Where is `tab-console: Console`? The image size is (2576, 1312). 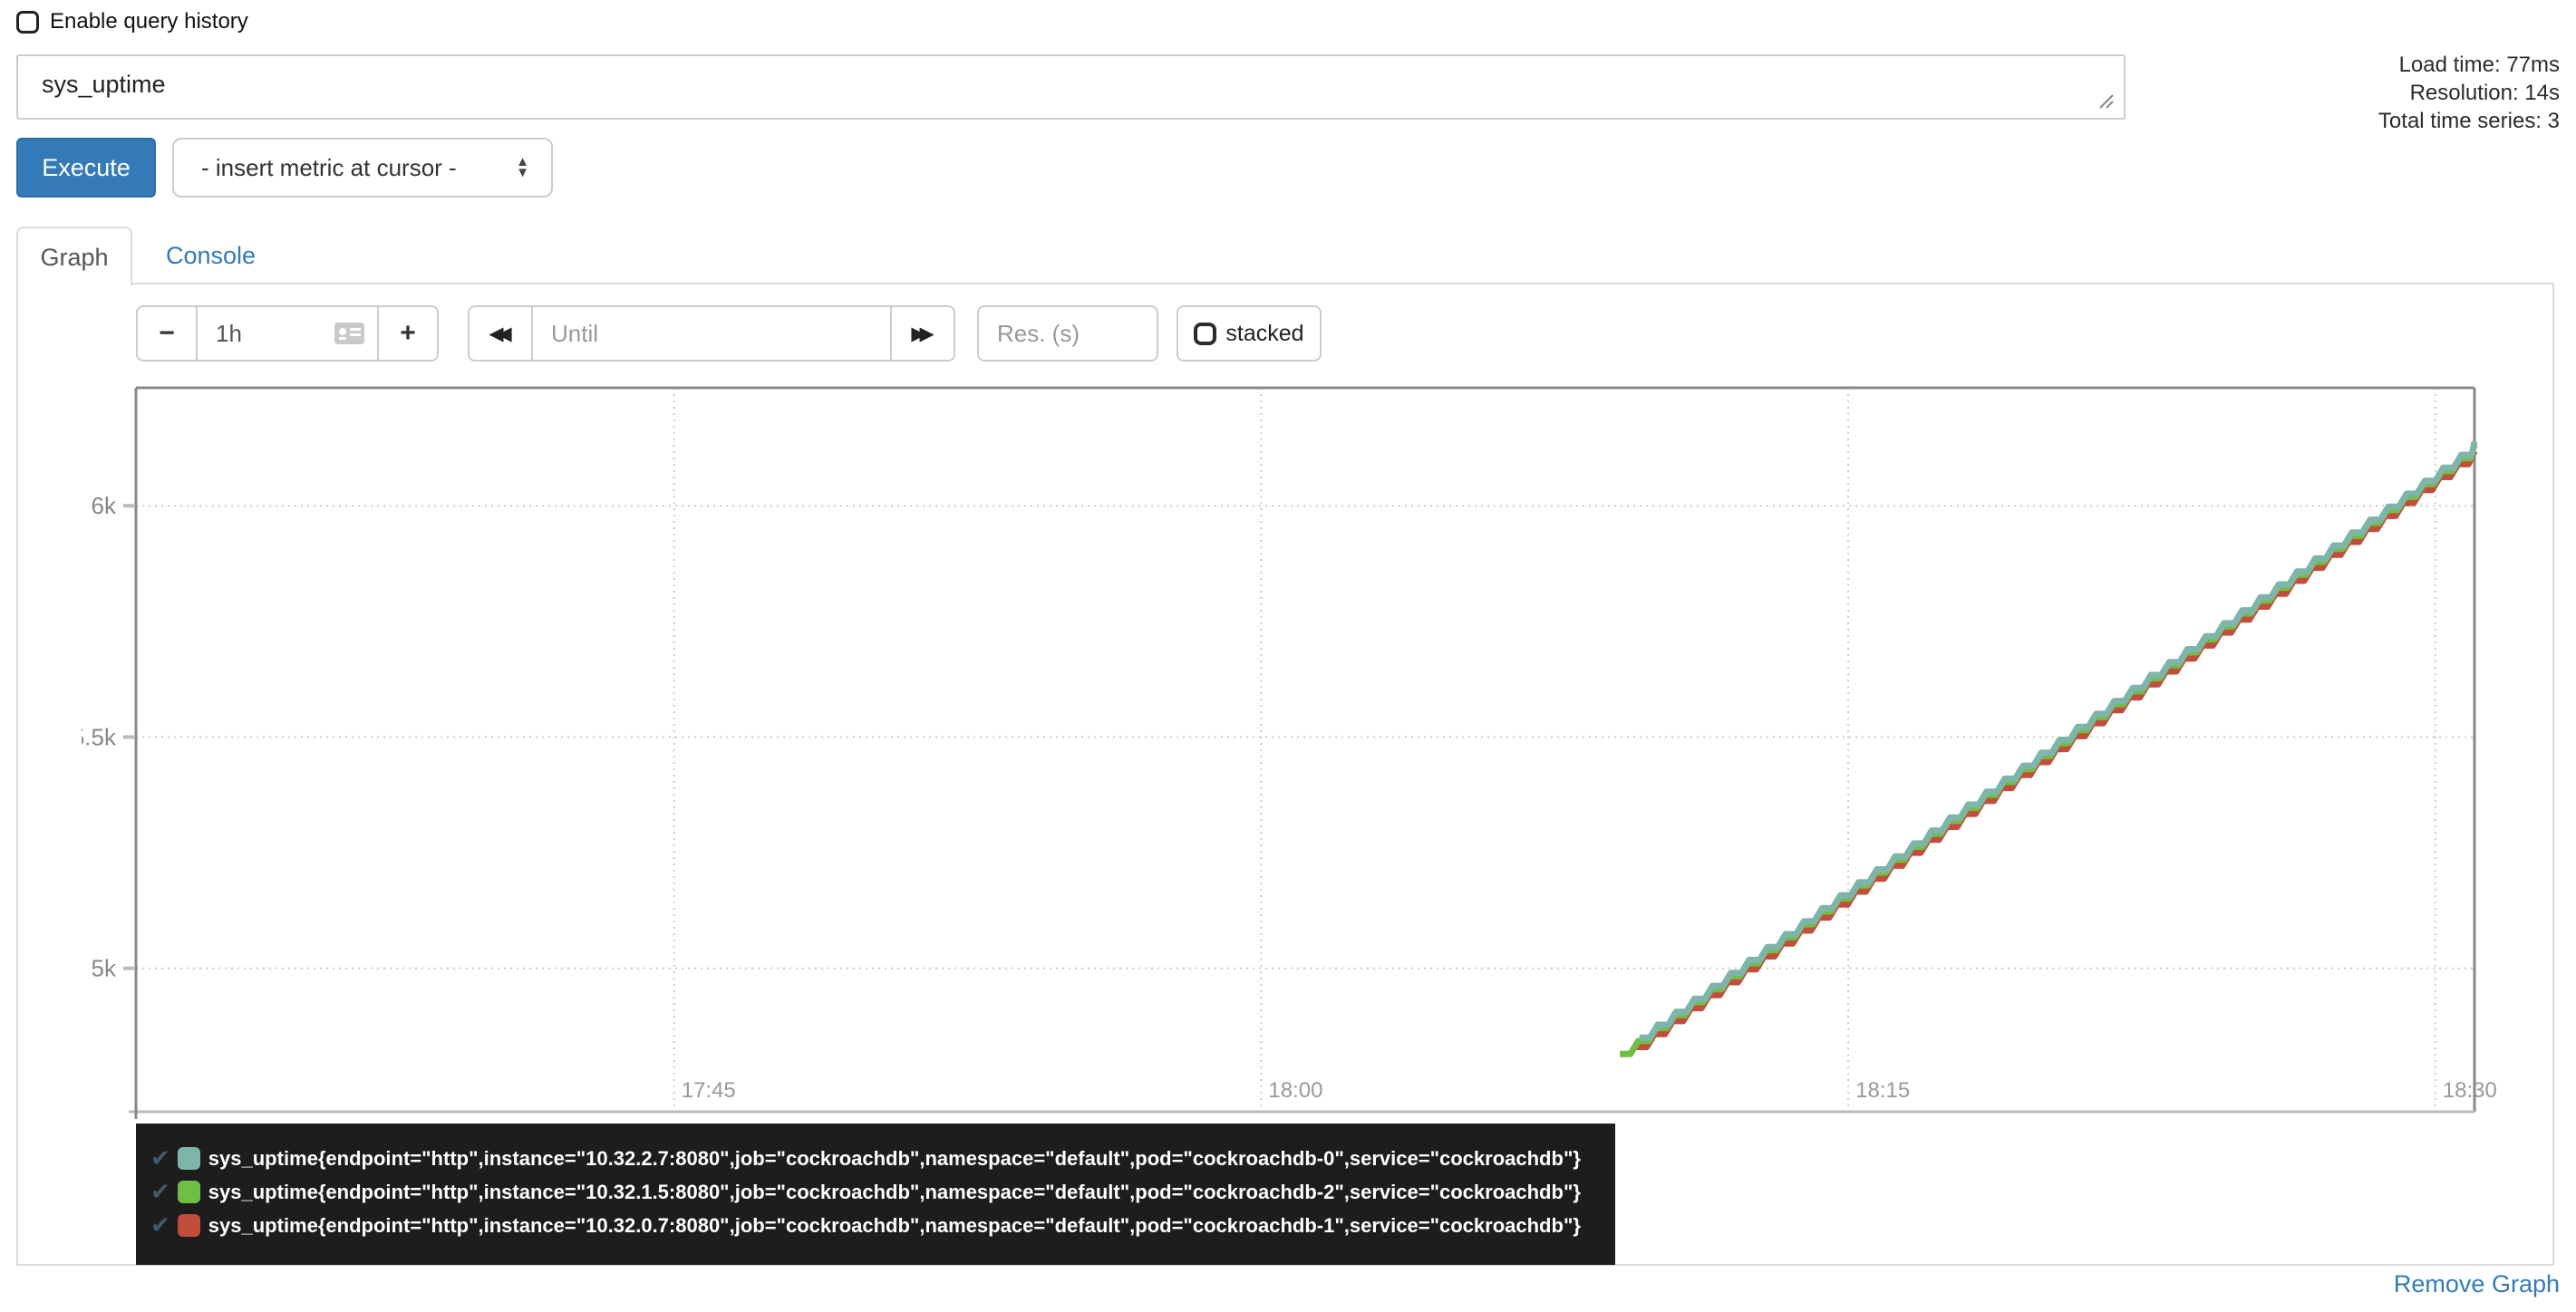
tab-console: Console is located at coordinates (211, 255).